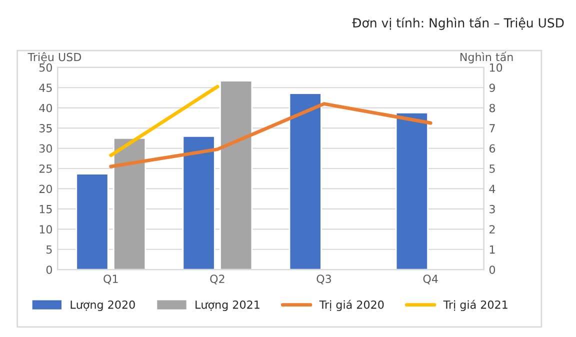 This screenshot has height=337, width=576. I want to click on y2-tick-label: 9, so click(492, 88).